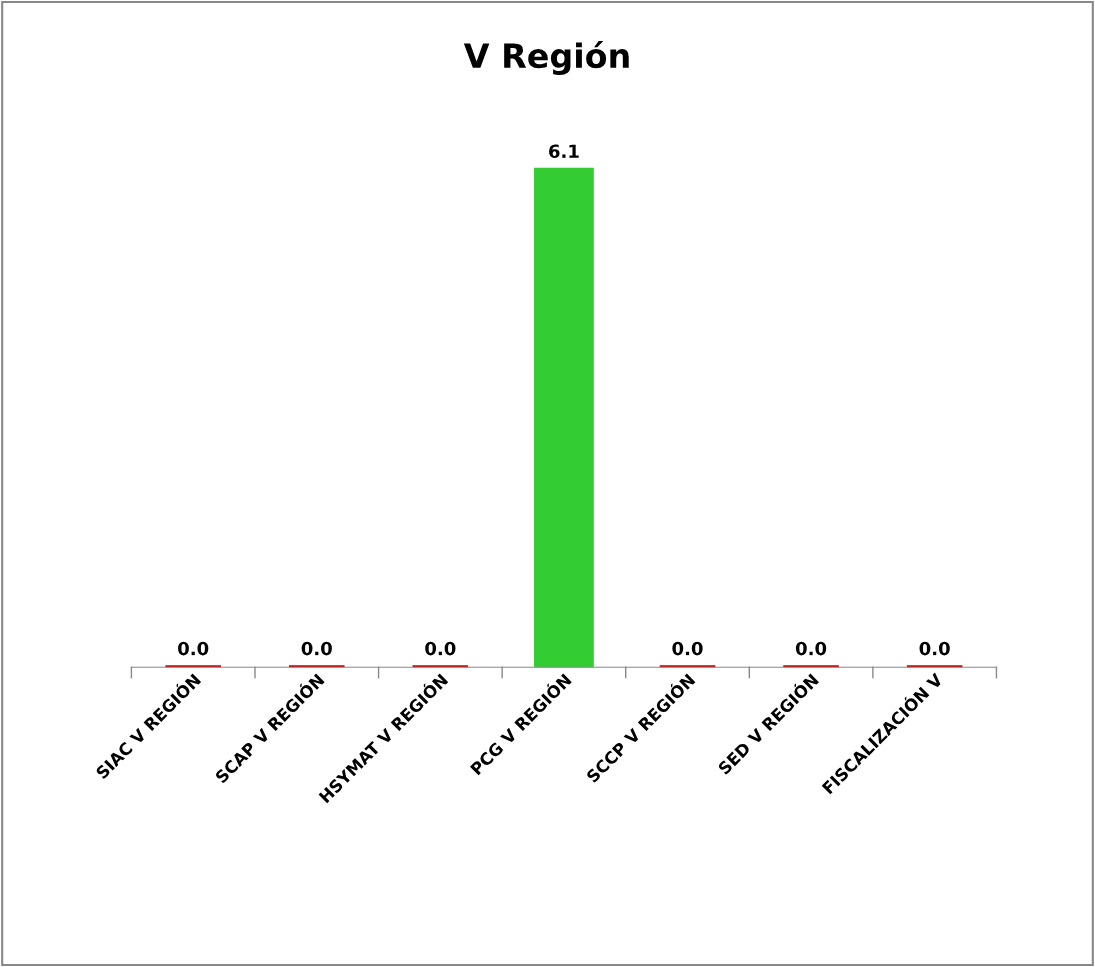 This screenshot has width=1095, height=967. What do you see at coordinates (564, 151) in the screenshot?
I see `data-label: 6.1` at bounding box center [564, 151].